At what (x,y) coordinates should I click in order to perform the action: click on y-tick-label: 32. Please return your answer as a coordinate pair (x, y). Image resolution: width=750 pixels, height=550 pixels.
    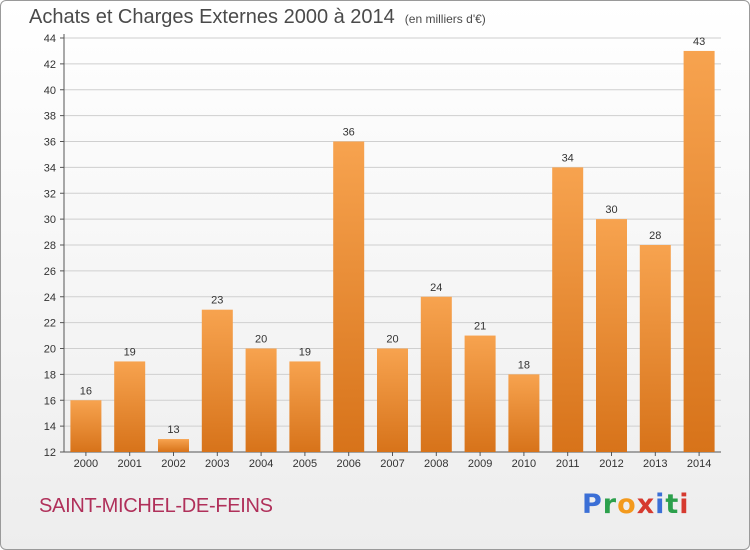
    Looking at the image, I should click on (50, 194).